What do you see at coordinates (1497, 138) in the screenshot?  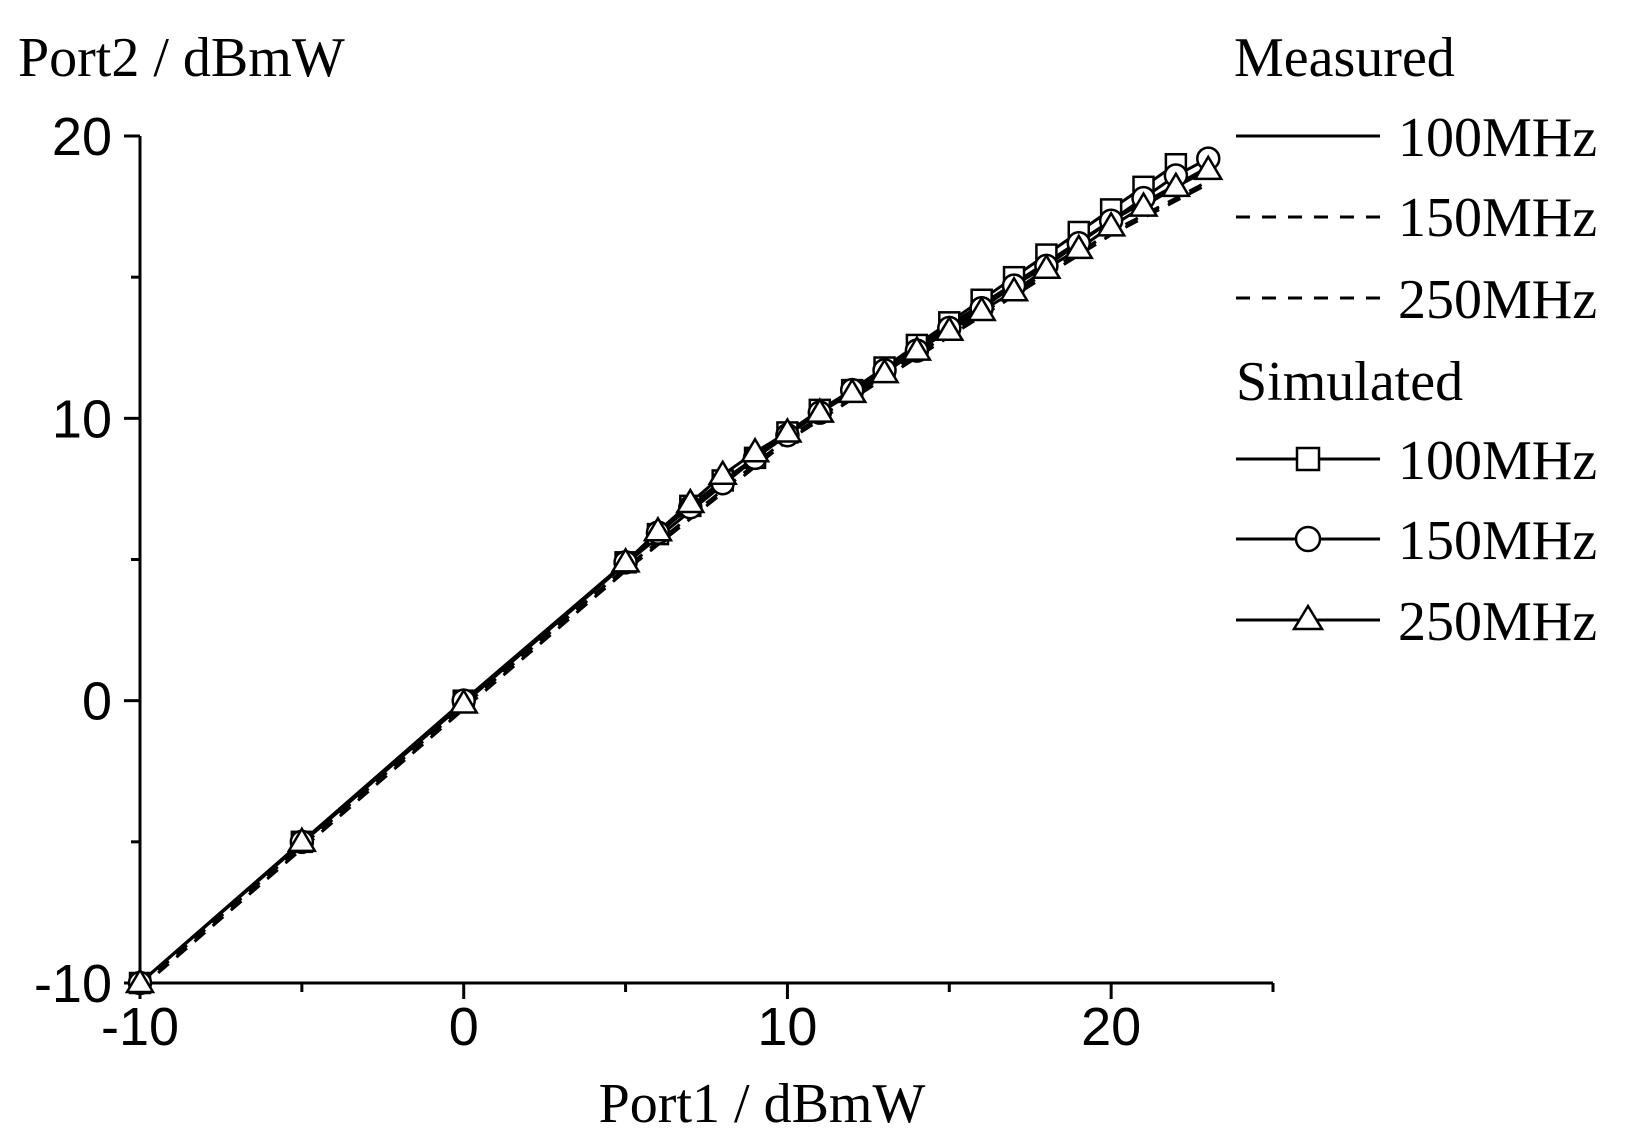 I see `legend-label-measured-100: 100MHz` at bounding box center [1497, 138].